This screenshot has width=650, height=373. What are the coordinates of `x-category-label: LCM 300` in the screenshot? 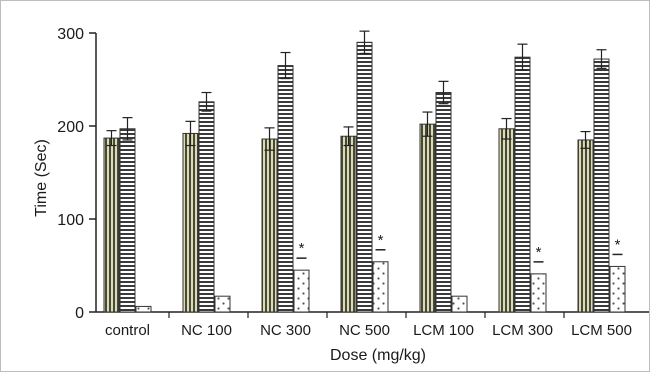 It's located at (522, 330).